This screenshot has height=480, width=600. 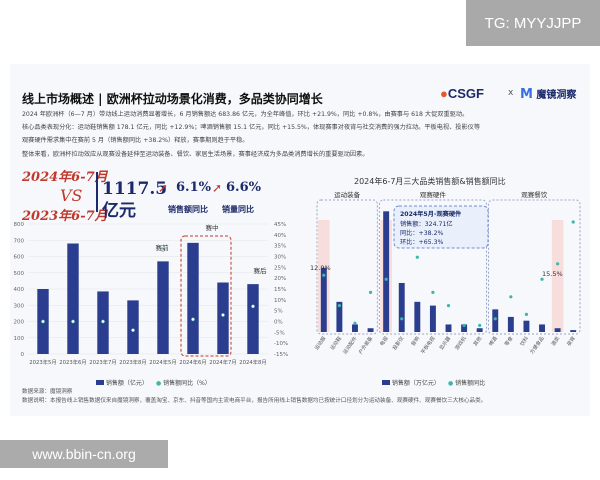 What do you see at coordinates (557, 276) in the screenshot?
I see `highlight-band` at bounding box center [557, 276].